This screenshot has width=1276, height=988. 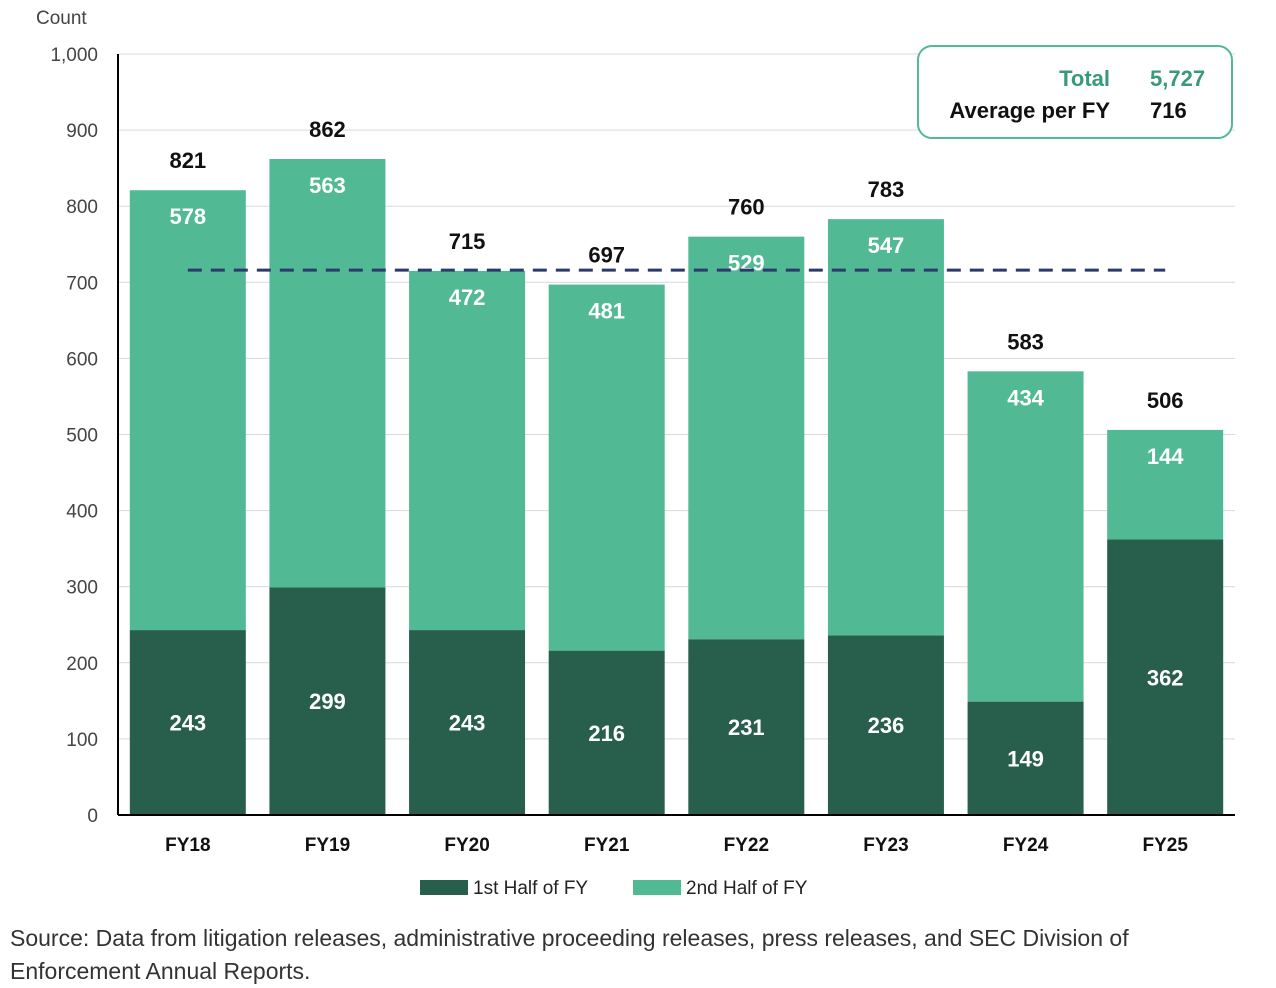 I want to click on x-tick-label: FY18, so click(x=187, y=845).